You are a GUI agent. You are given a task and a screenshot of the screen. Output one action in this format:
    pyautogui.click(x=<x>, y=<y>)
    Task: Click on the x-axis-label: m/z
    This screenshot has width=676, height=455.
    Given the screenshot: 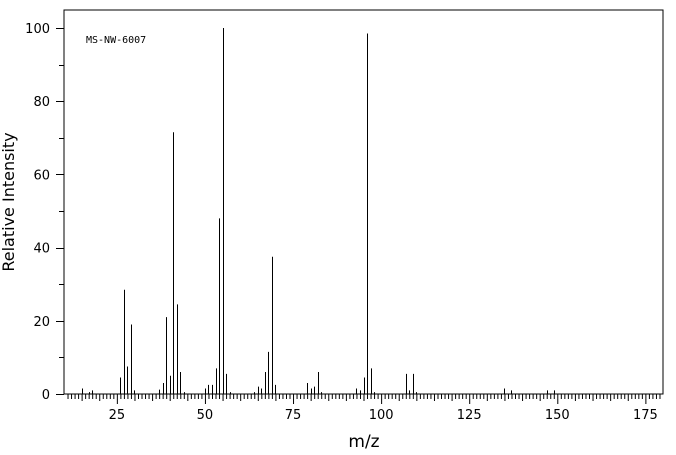 What is the action you would take?
    pyautogui.click(x=363, y=442)
    